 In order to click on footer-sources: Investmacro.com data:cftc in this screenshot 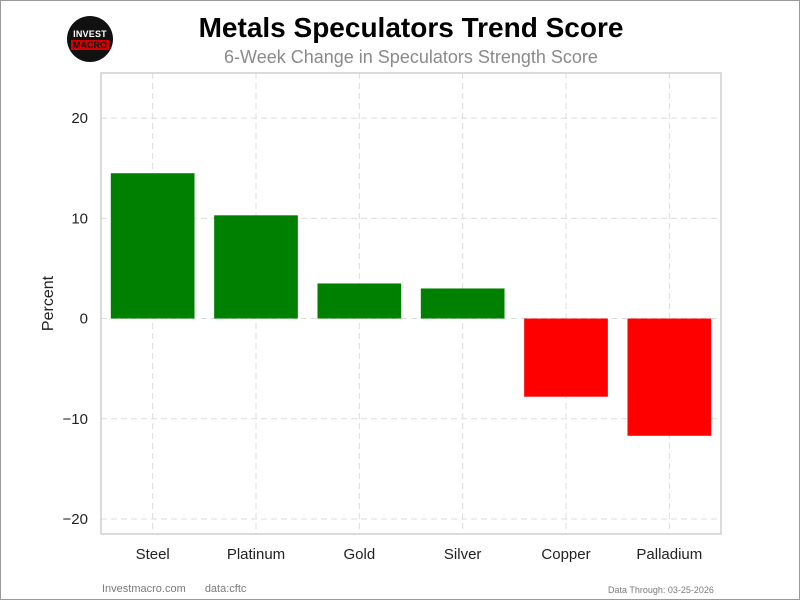, I will do `click(174, 589)`.